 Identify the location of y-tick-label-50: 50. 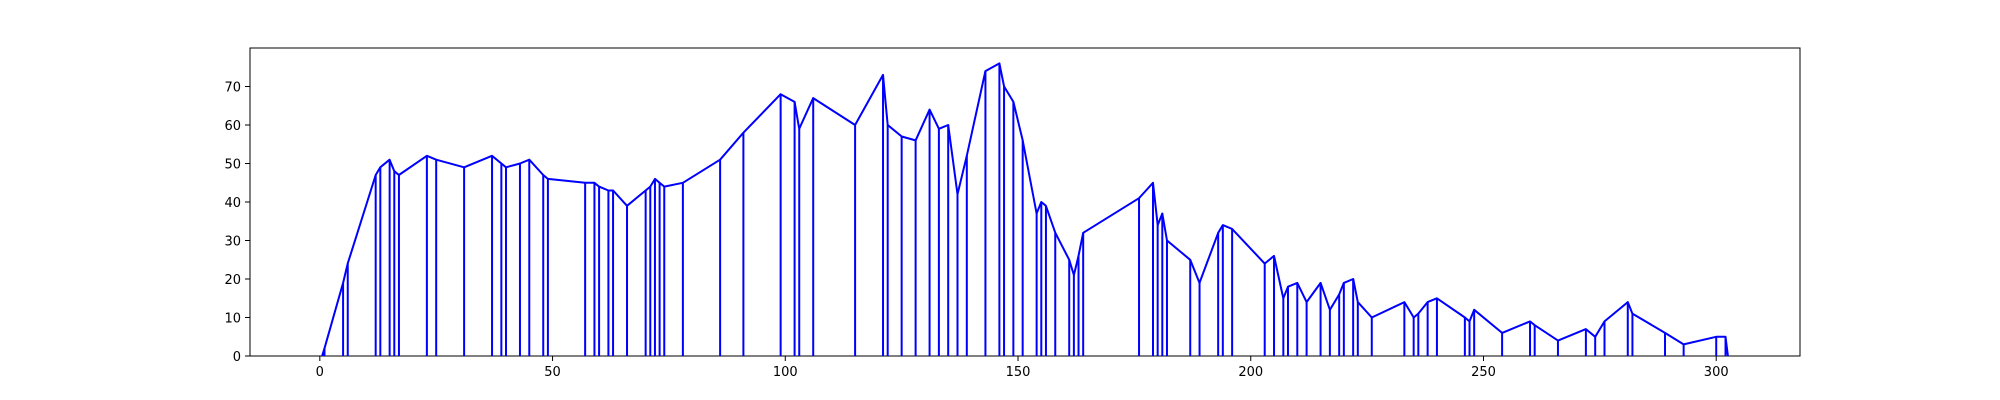
(232, 165).